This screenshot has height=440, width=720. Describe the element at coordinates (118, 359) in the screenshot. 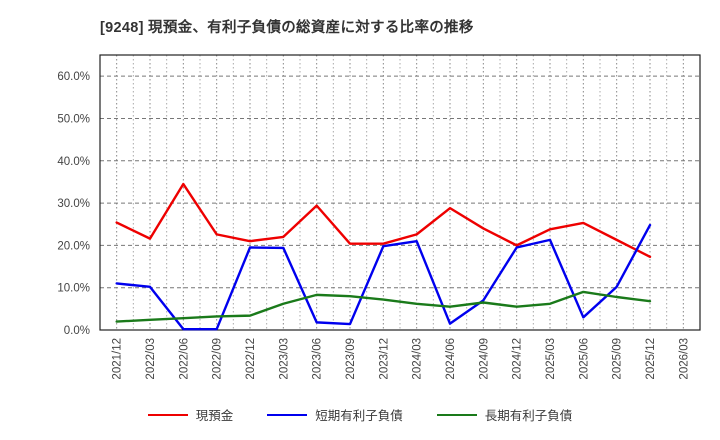

I see `x-axis-tick-label: 2021/12` at that location.